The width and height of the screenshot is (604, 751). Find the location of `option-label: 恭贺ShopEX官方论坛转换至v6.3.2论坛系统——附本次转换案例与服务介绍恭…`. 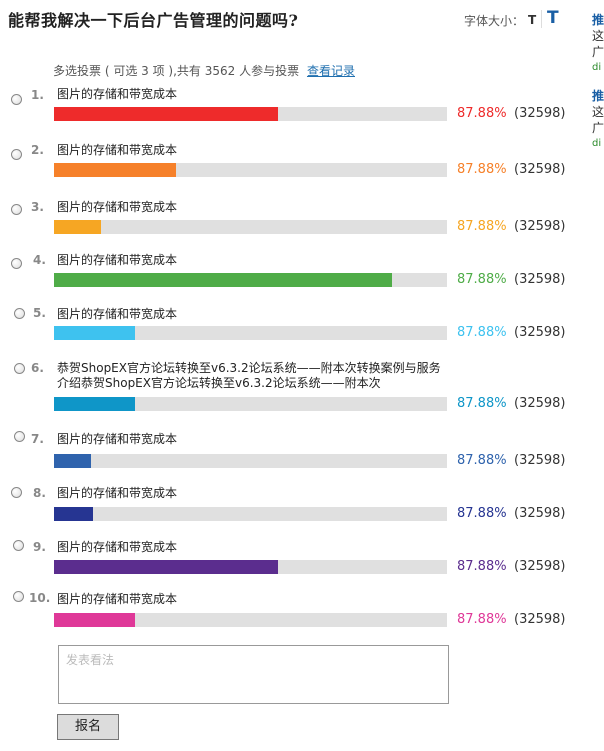

option-label: 恭贺ShopEX官方论坛转换至v6.3.2论坛系统——附本次转换案例与服务介绍恭… is located at coordinates (249, 375).